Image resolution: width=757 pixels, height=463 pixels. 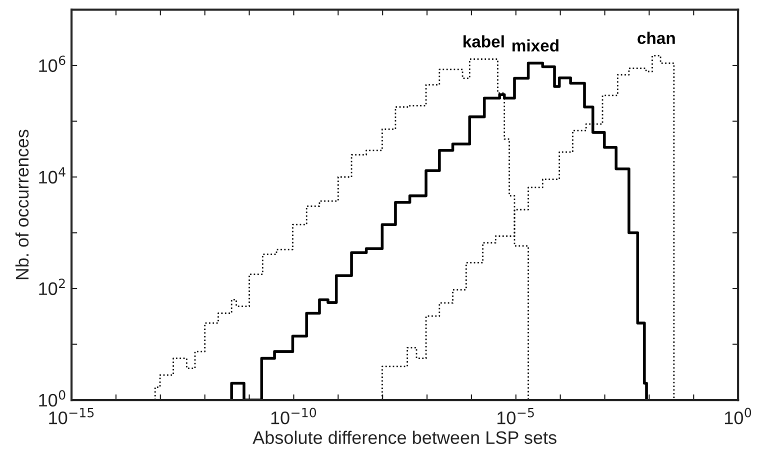 I want to click on y-tick-label: 10$^{4}$, so click(x=52, y=175).